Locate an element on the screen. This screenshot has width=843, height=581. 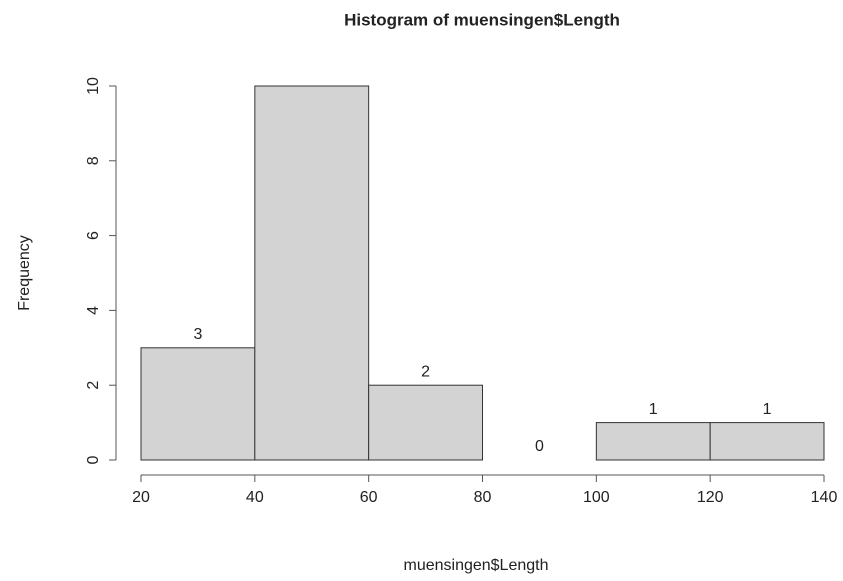
y-tick-label: 4 is located at coordinates (93, 310).